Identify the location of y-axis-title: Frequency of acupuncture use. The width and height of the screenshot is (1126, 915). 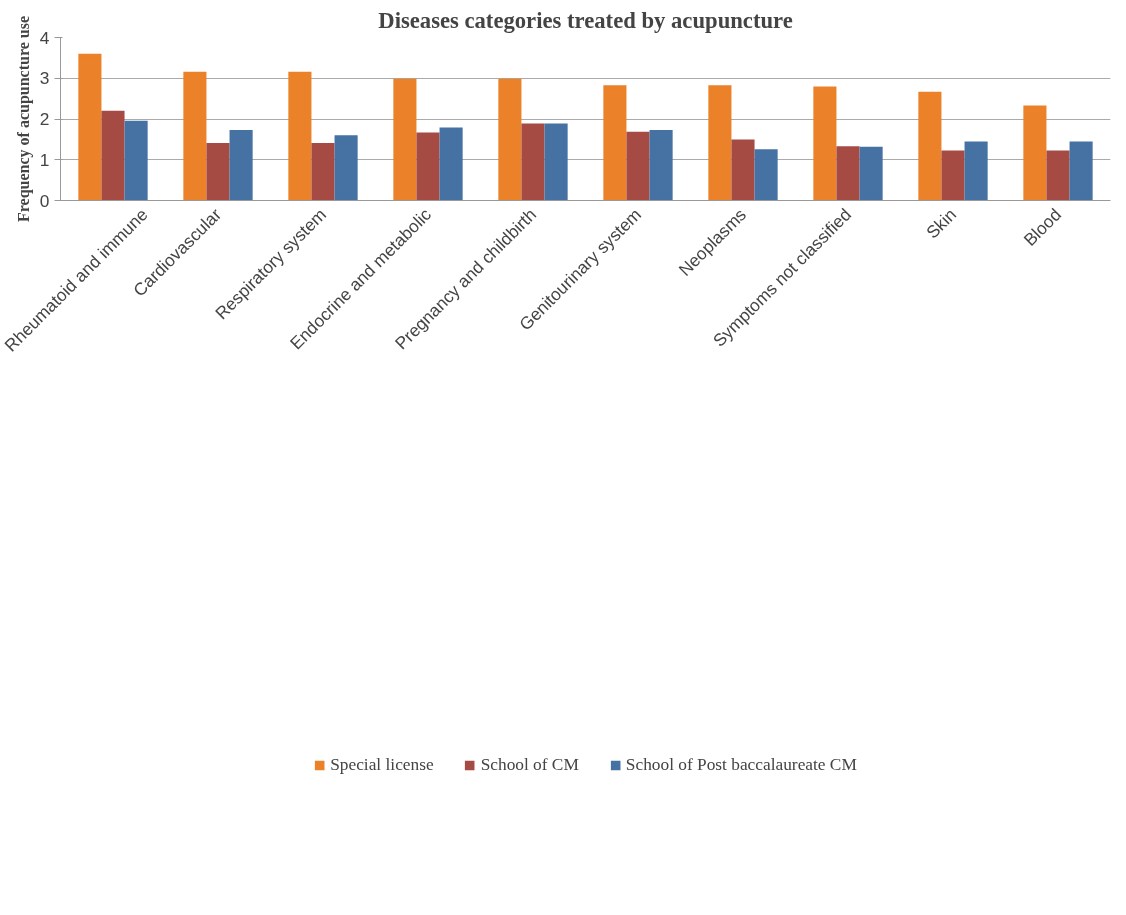
(23, 119).